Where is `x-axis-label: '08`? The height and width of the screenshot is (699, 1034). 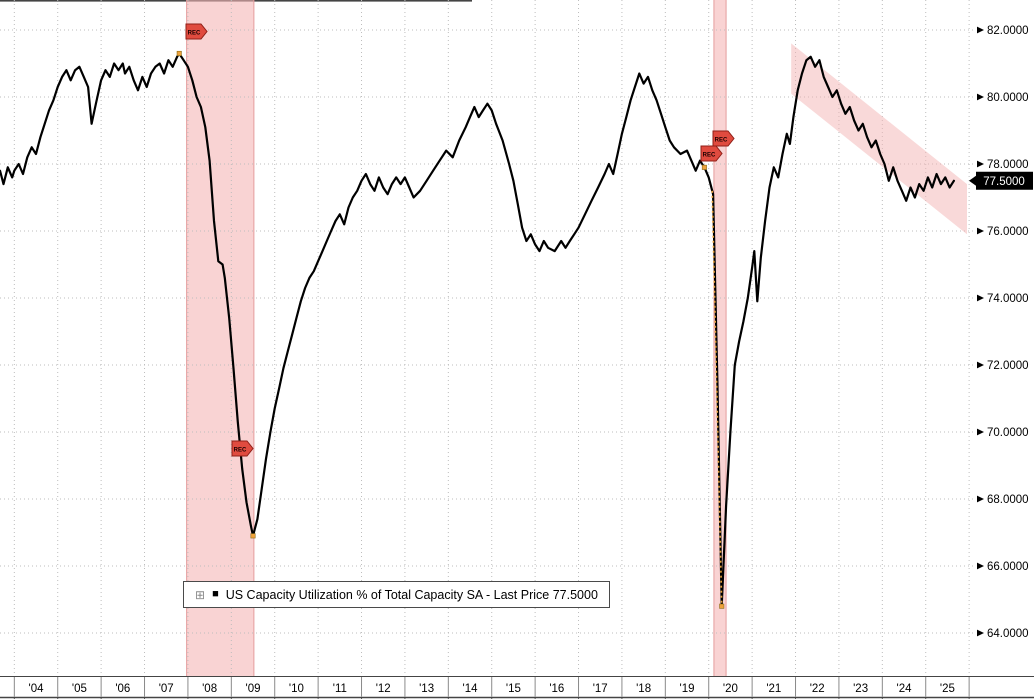 x-axis-label: '08 is located at coordinates (209, 689).